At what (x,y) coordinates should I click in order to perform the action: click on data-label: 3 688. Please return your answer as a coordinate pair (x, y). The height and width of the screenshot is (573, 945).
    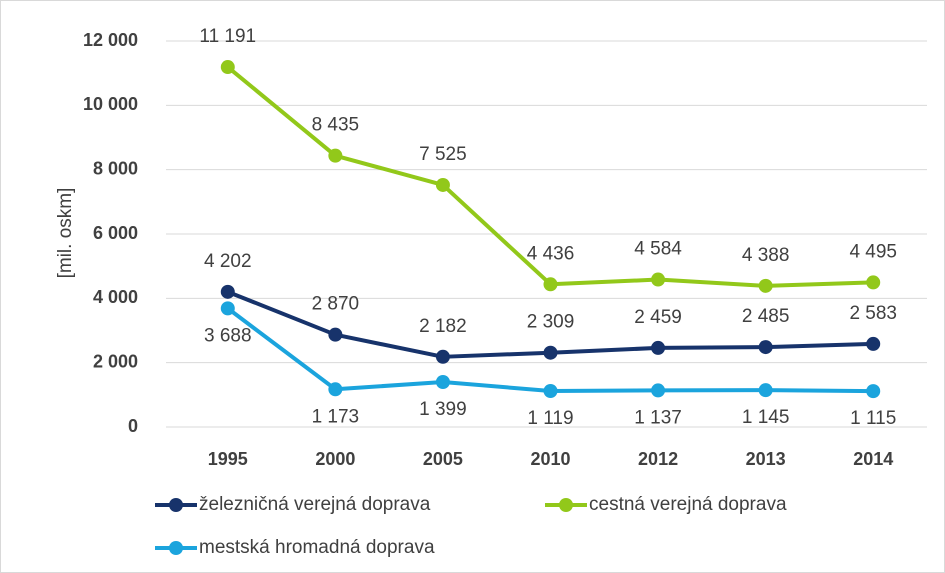
    Looking at the image, I should click on (228, 335).